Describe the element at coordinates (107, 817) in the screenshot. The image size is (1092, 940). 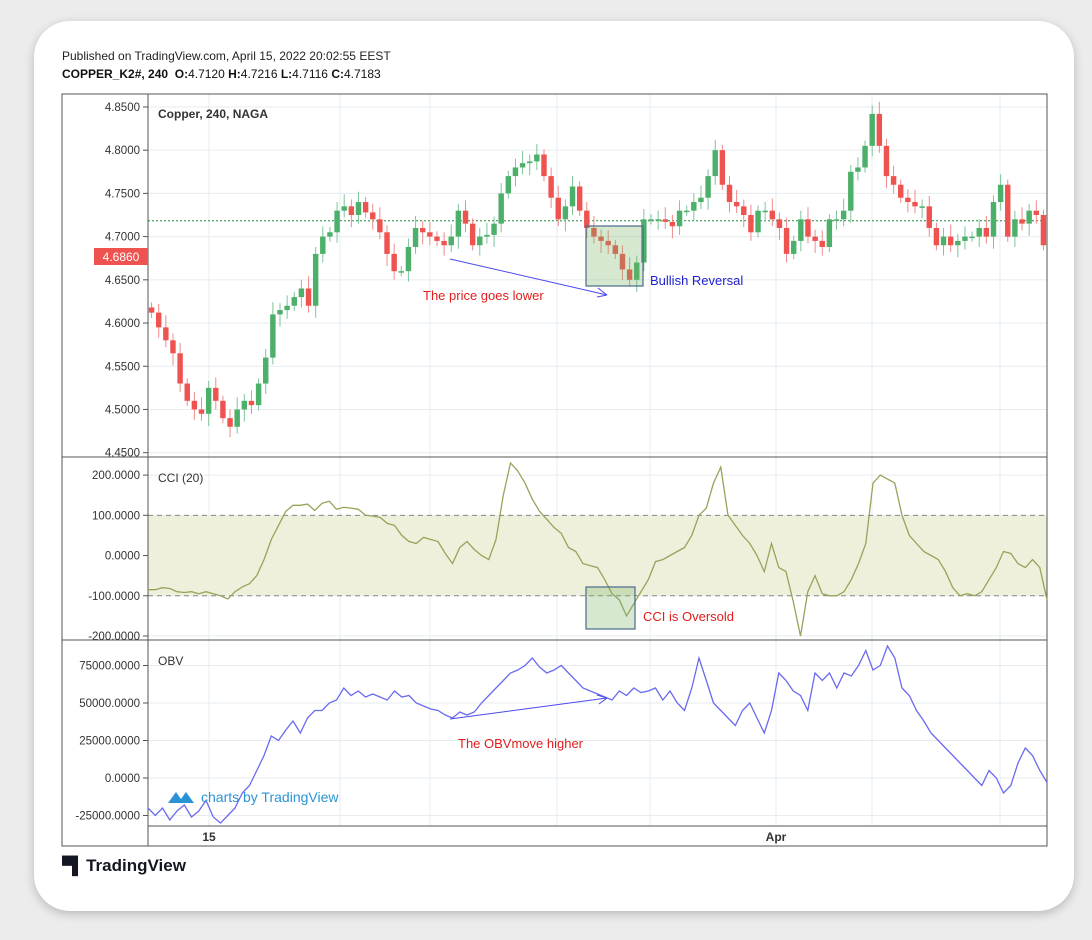
I see `obv-tick-label: -25000.0000` at that location.